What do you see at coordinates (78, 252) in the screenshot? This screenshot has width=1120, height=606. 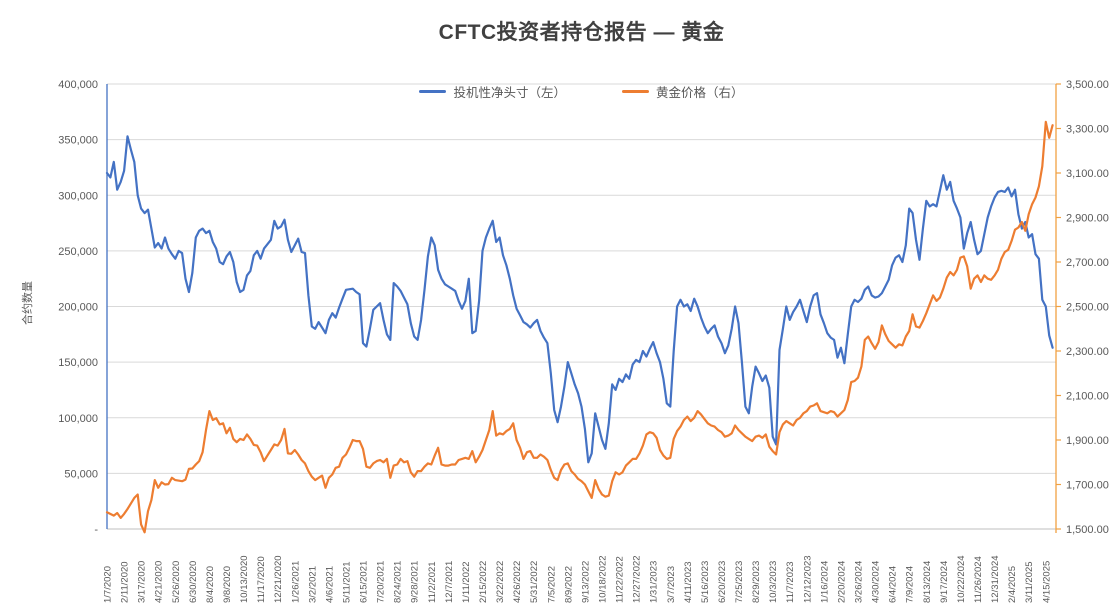 I see `y-axis-tick-label-left: 250,000` at bounding box center [78, 252].